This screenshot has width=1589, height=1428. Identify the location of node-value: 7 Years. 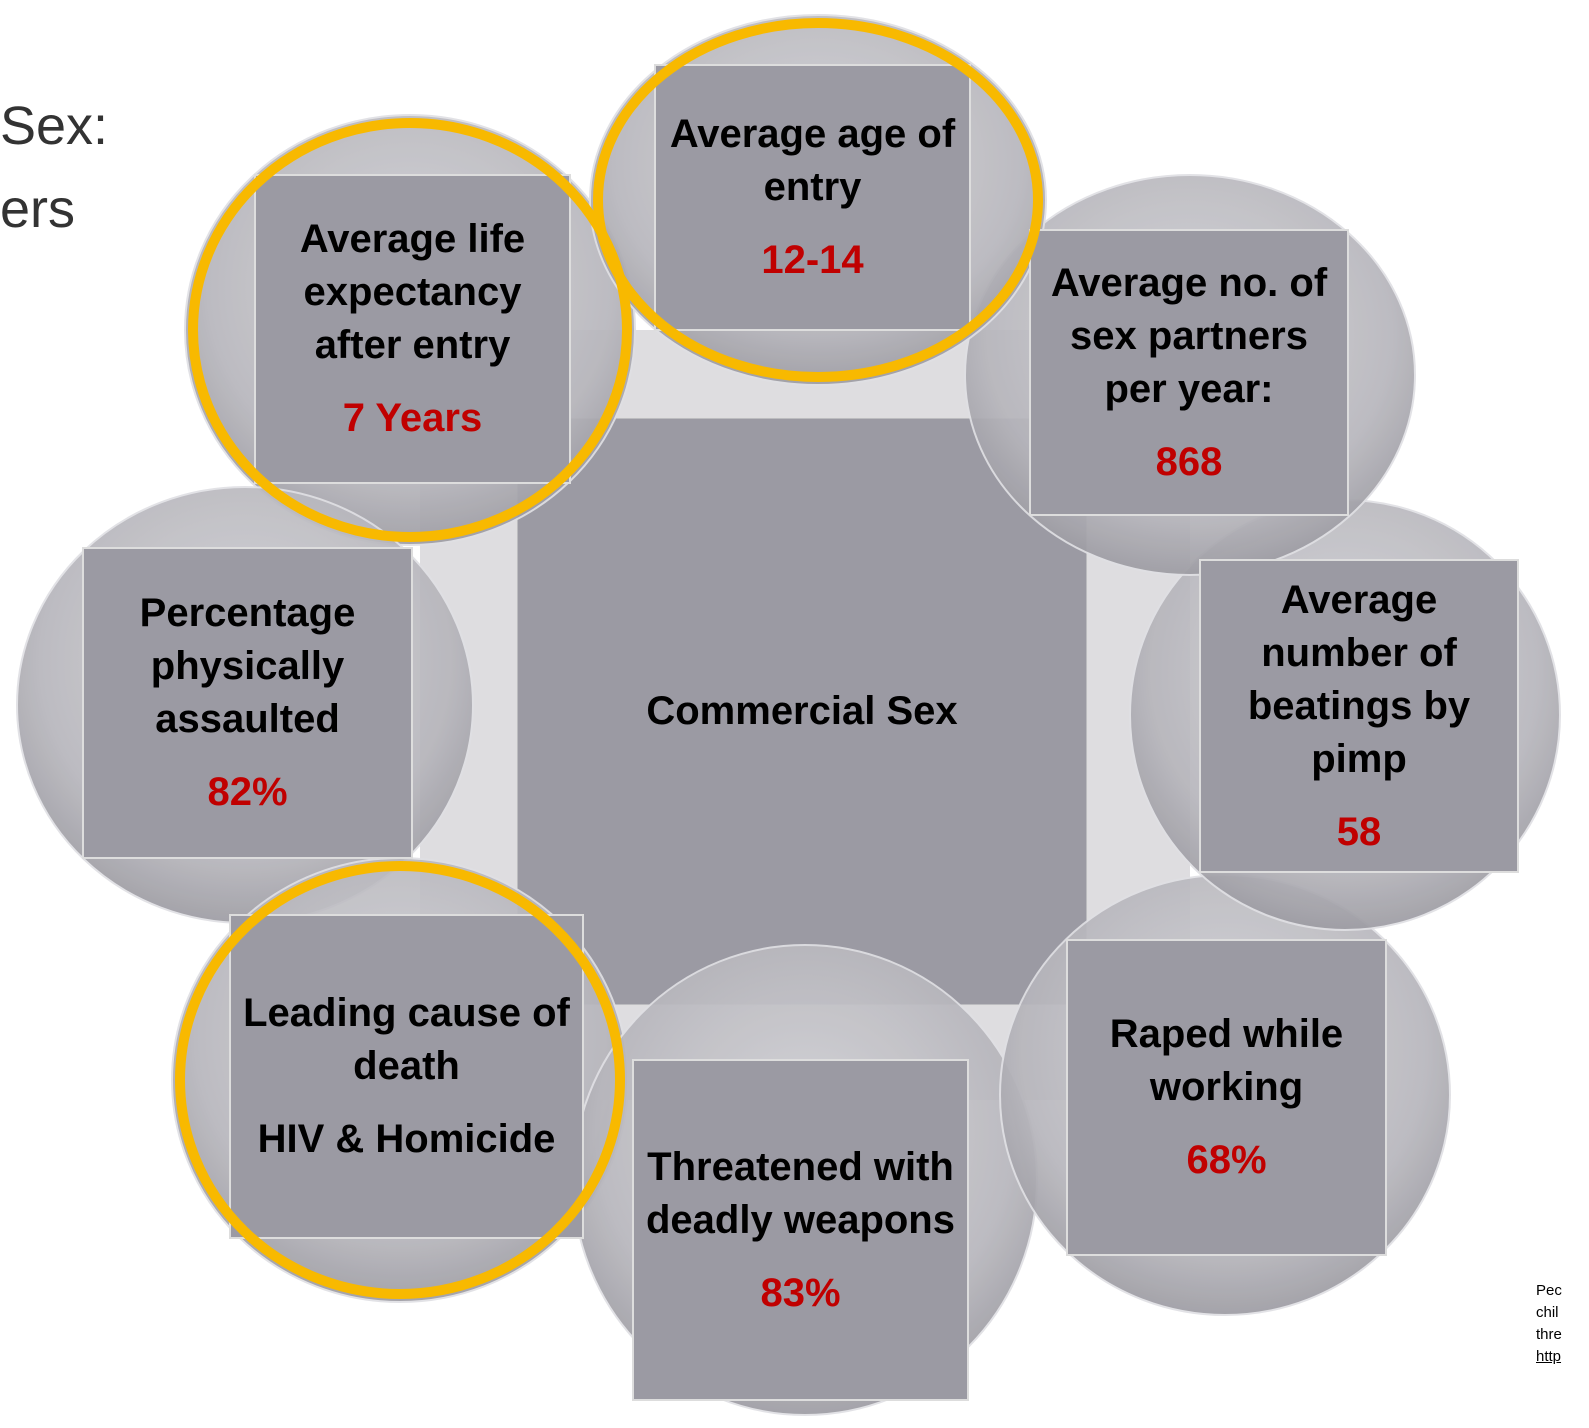
(412, 418).